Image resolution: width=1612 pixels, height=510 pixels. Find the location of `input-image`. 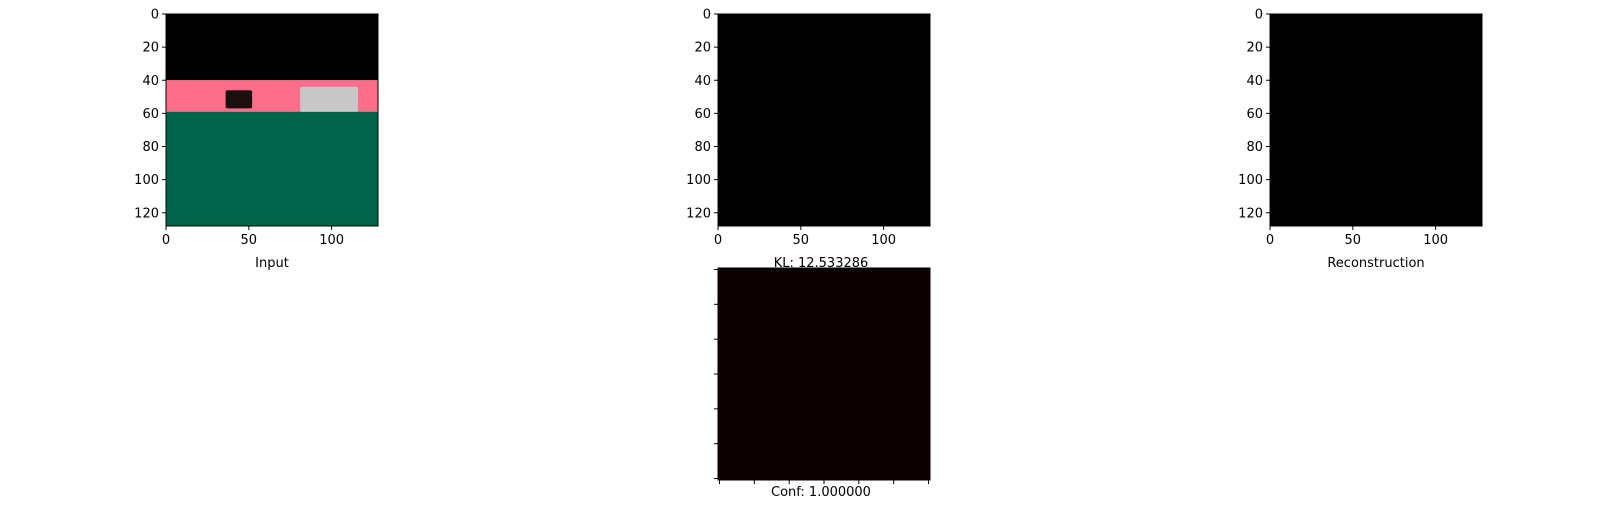

input-image is located at coordinates (272, 120).